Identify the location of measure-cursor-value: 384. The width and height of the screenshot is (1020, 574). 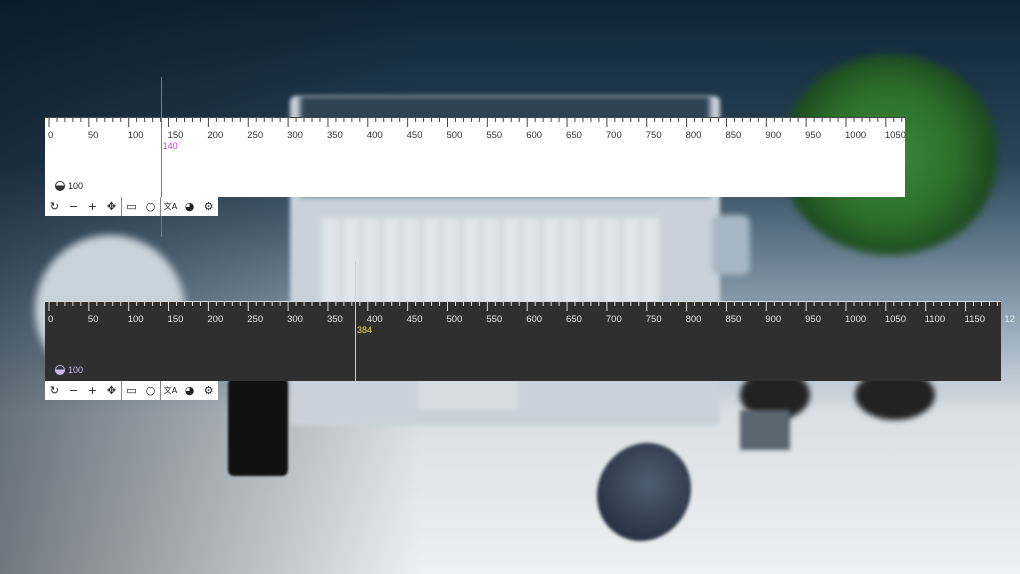
(365, 330).